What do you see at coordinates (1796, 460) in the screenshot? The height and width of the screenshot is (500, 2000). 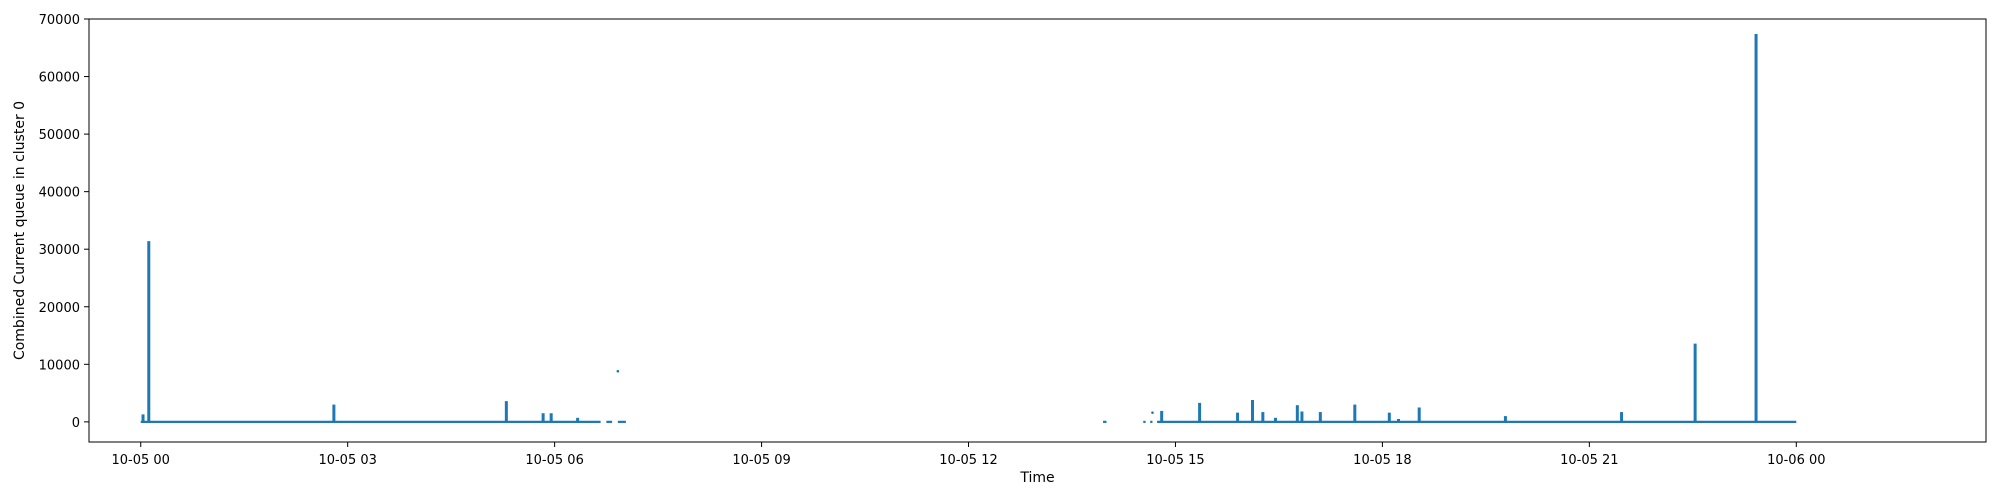 I see `x-tick-label: 10-06 00` at bounding box center [1796, 460].